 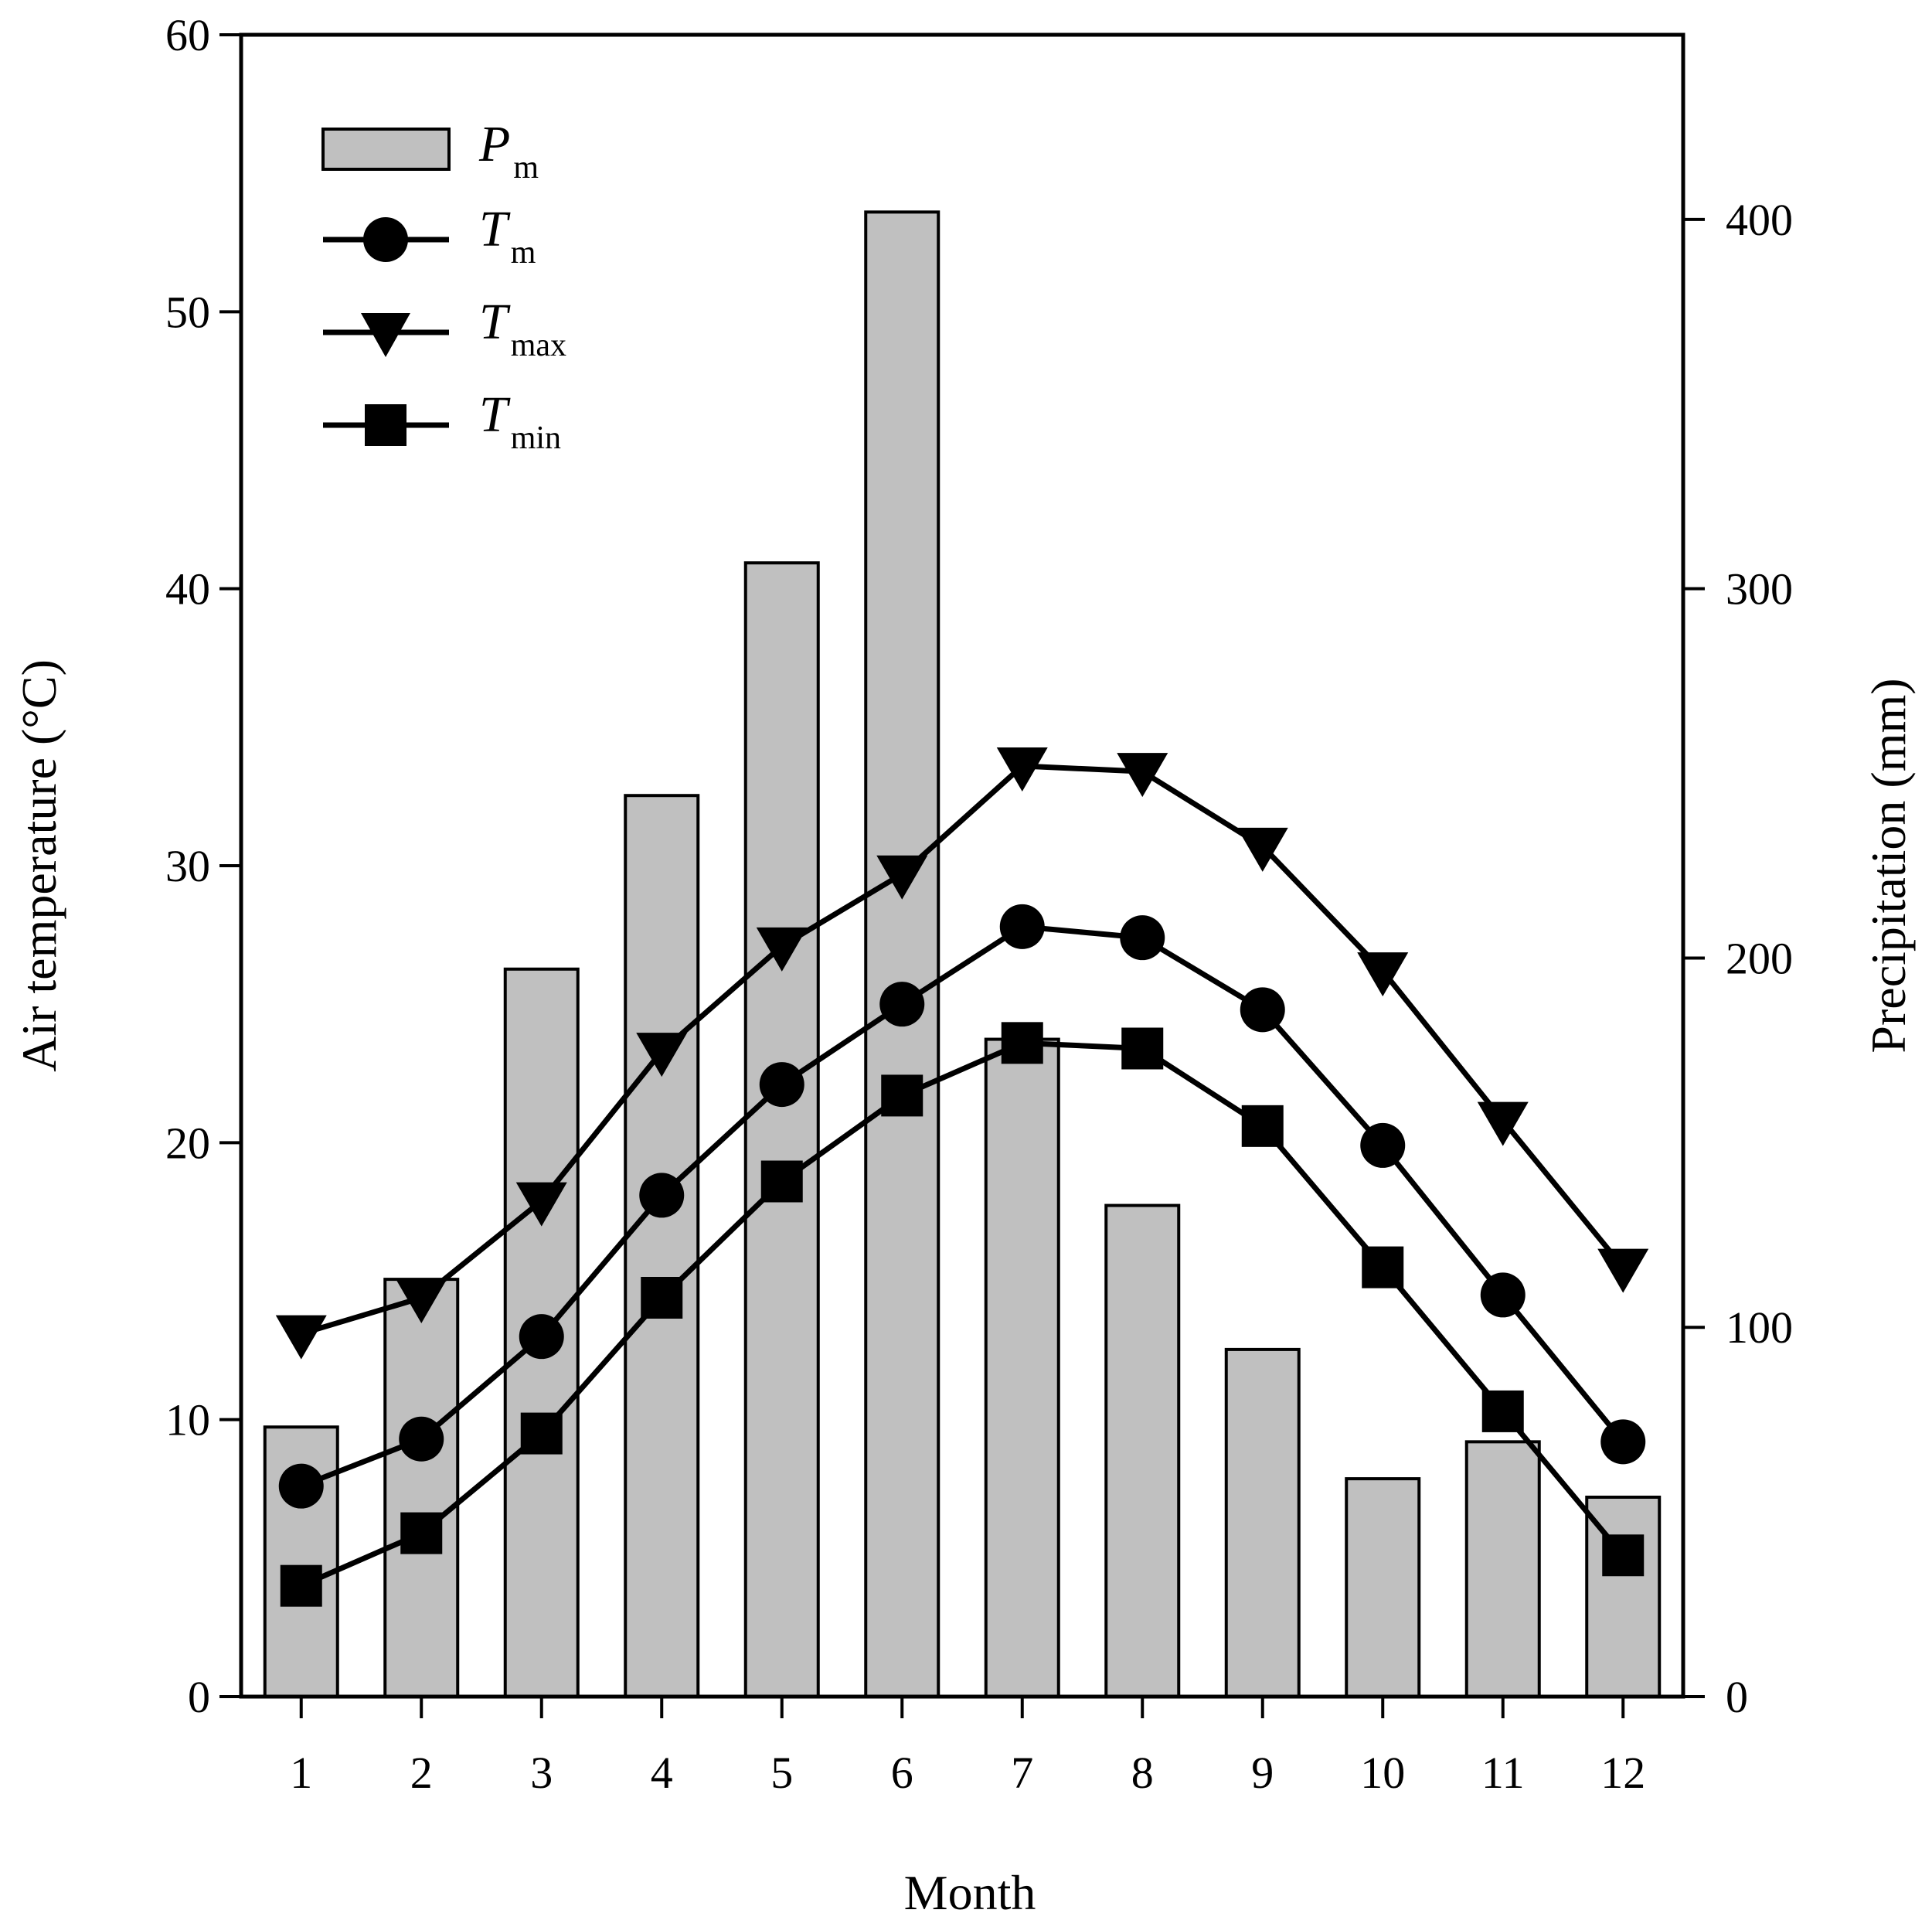 What do you see at coordinates (1759, 1327) in the screenshot?
I see `right-tick-label-100: 100` at bounding box center [1759, 1327].